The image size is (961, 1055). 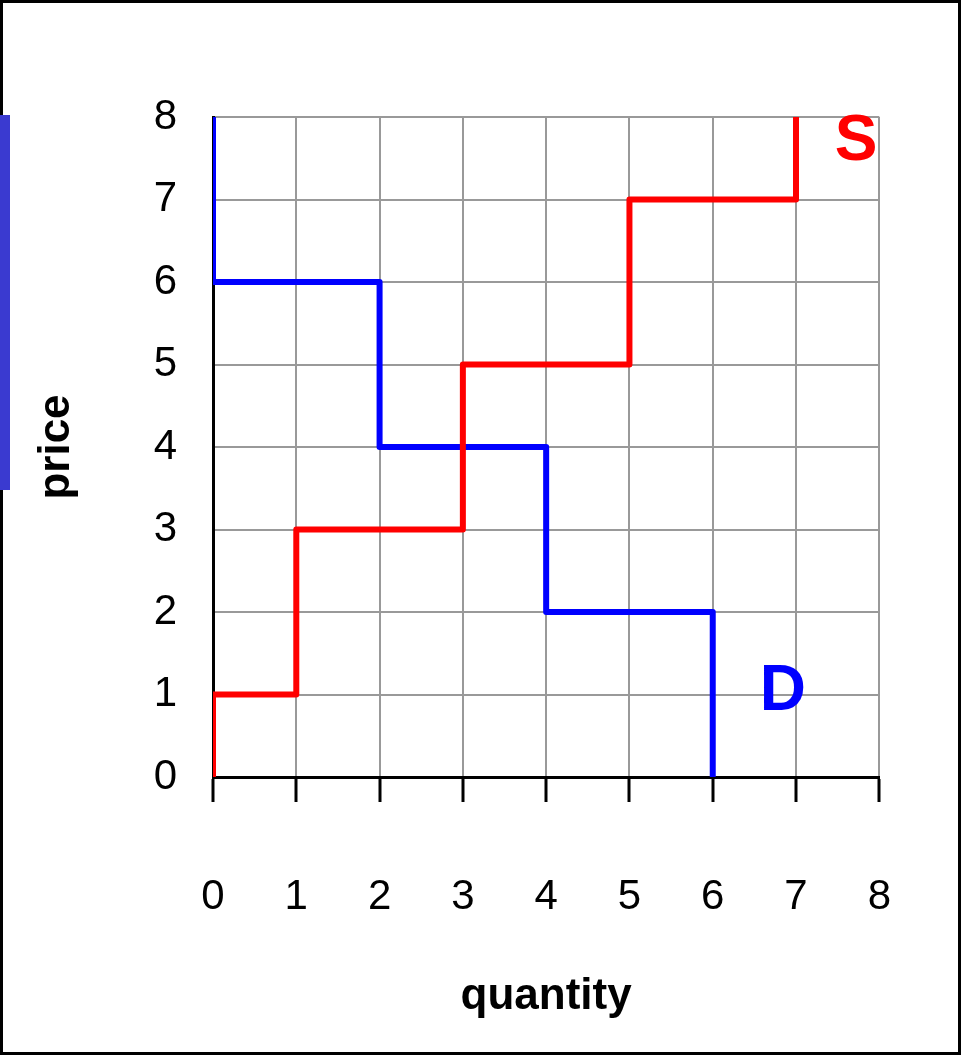 I want to click on y-tick-label: 2, so click(x=165, y=609).